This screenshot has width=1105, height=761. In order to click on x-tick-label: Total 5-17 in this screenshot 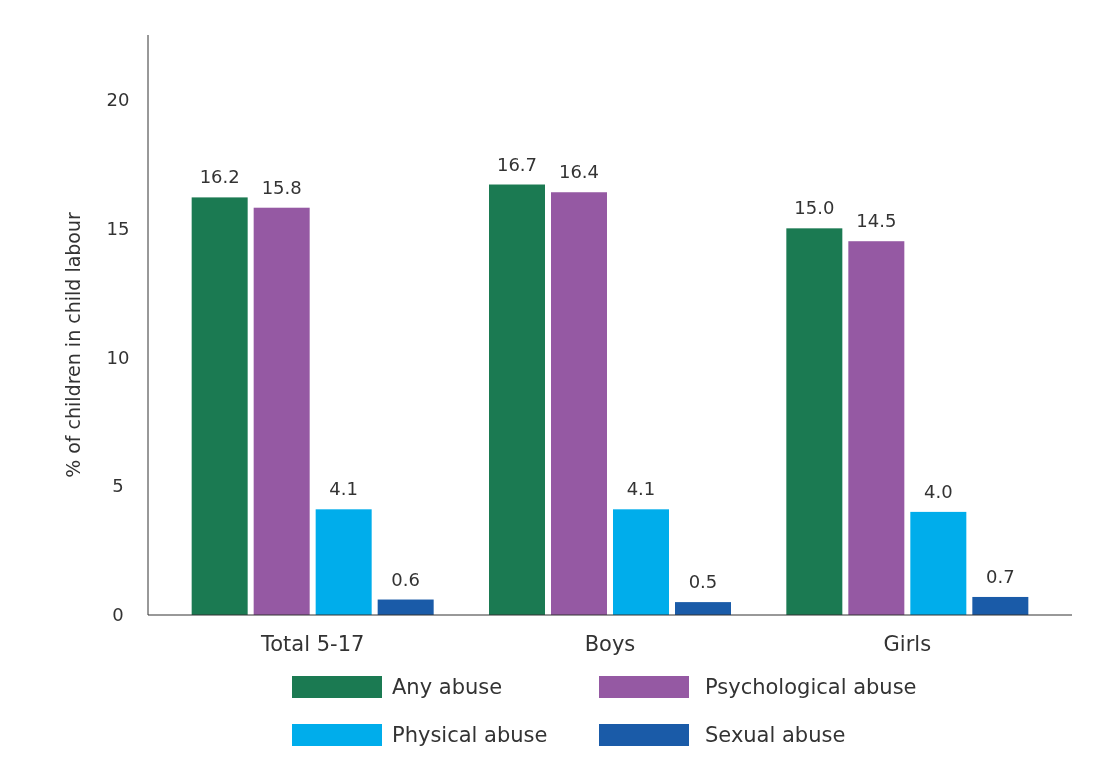, I will do `click(312, 644)`.